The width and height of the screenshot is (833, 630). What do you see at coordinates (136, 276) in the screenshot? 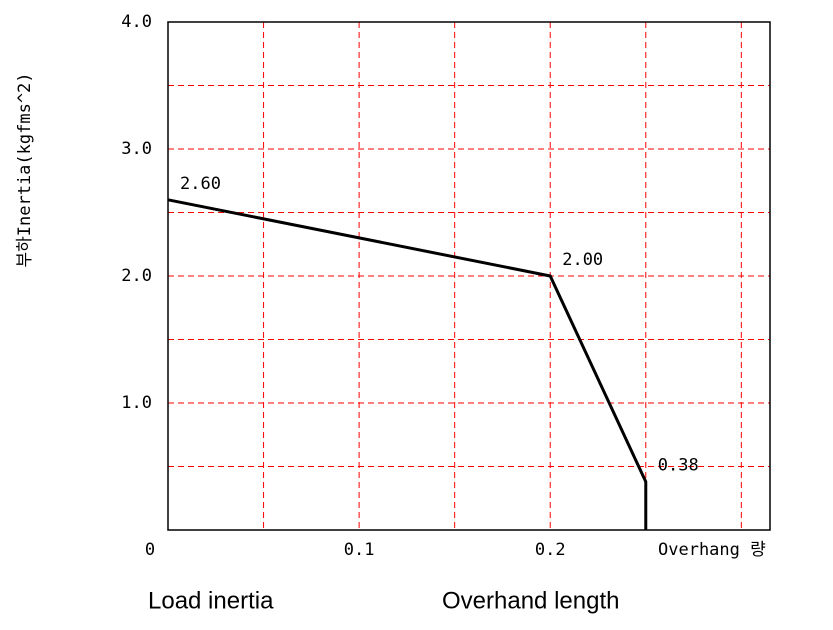
I see `y-tick-label: 2.0` at bounding box center [136, 276].